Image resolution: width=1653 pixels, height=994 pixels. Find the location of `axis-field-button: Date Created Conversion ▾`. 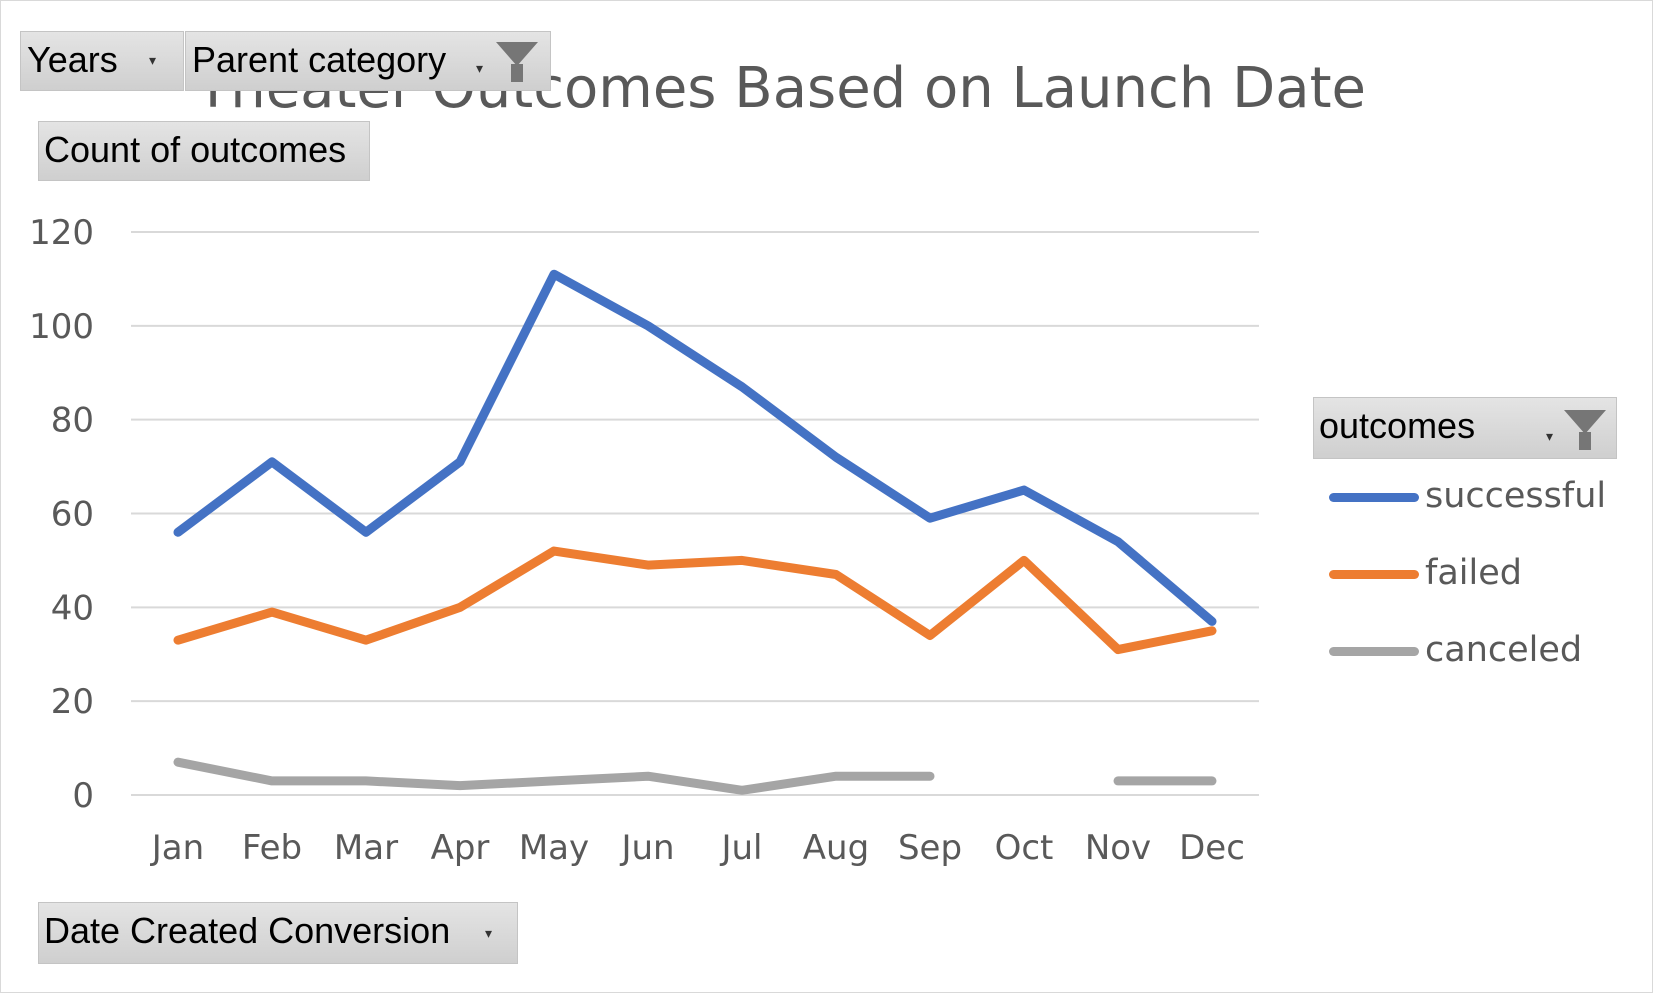

axis-field-button: Date Created Conversion ▾ is located at coordinates (278, 933).